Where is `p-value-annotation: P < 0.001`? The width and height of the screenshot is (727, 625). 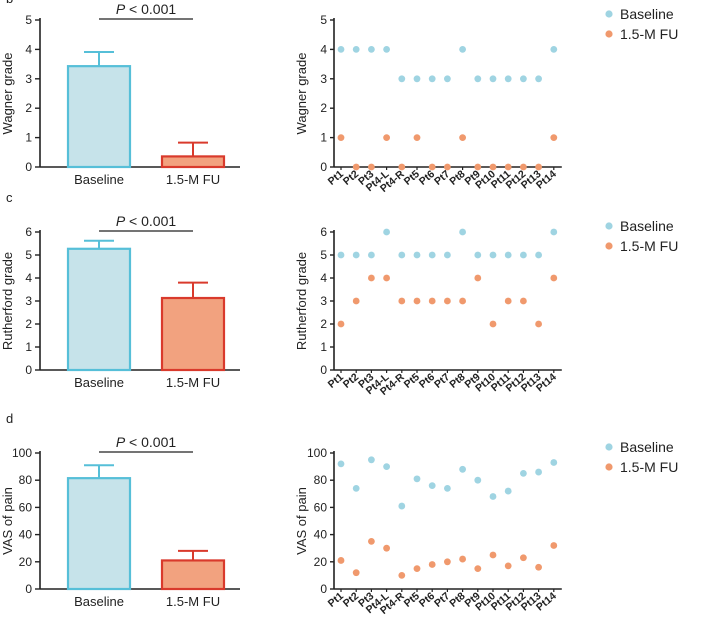 p-value-annotation: P < 0.001 is located at coordinates (146, 221).